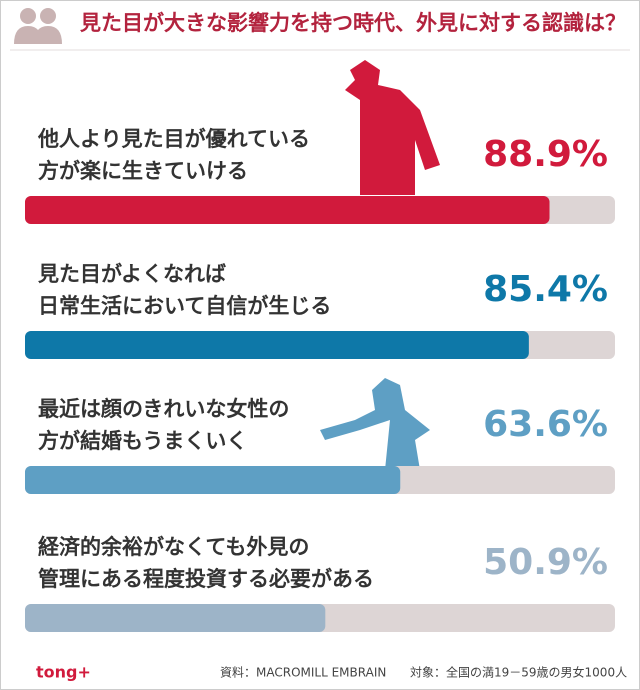 This screenshot has height=690, width=640. I want to click on category-label: 見た目がよくなれば, so click(132, 274).